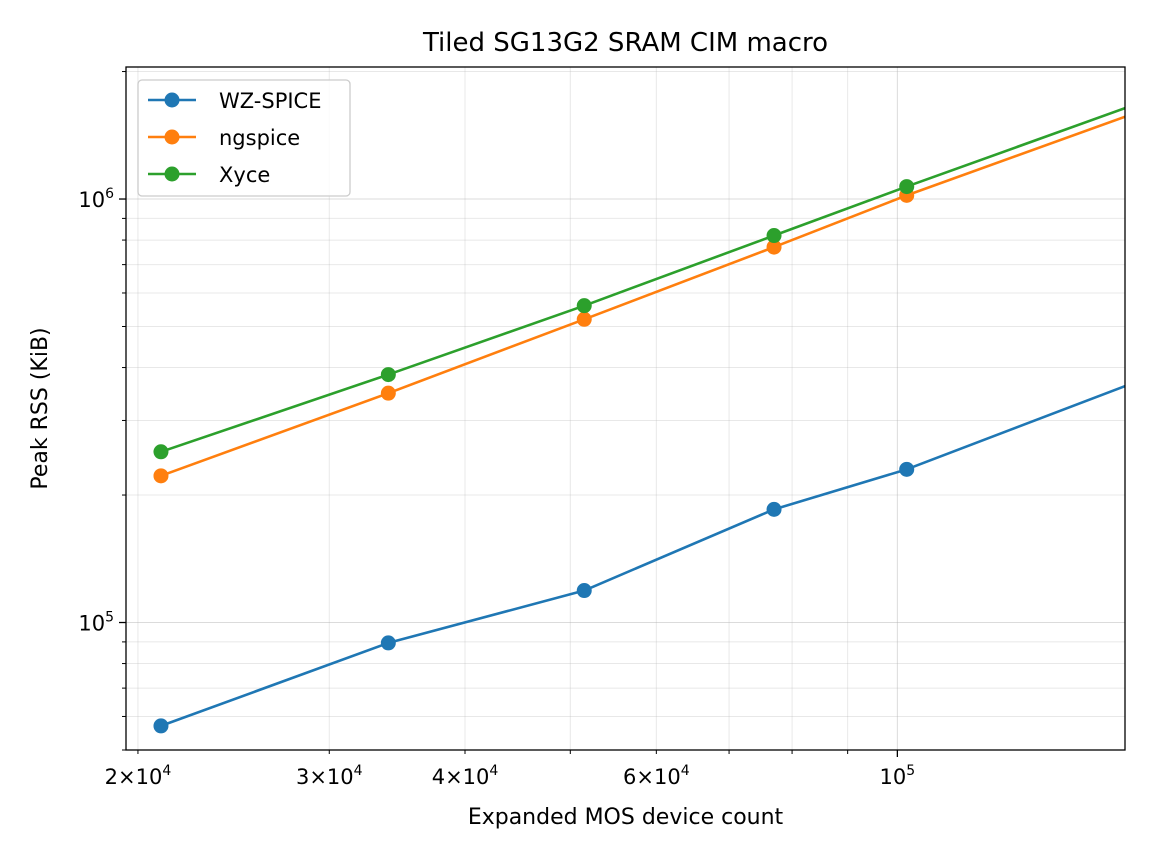 The height and width of the screenshot is (864, 1152). I want to click on x-axis-label: Expanded MOS device count, so click(626, 817).